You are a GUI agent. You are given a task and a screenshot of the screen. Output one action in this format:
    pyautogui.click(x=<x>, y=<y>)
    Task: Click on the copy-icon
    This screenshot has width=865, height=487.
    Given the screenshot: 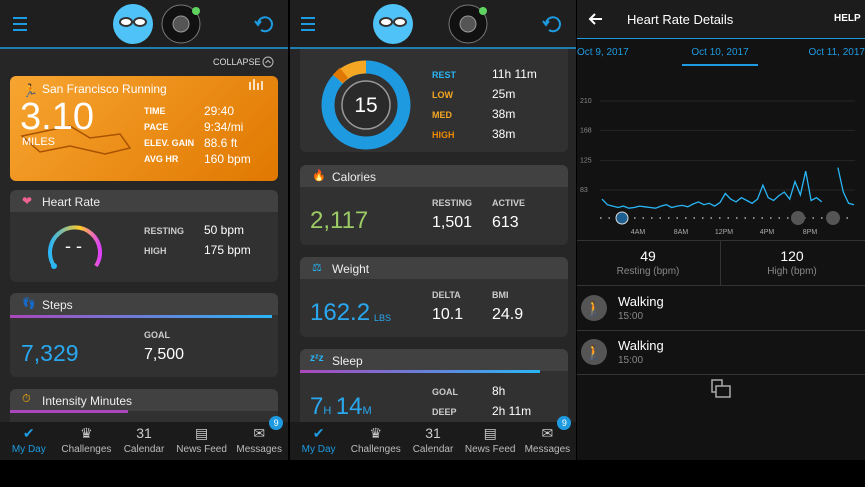 What is the action you would take?
    pyautogui.click(x=721, y=389)
    